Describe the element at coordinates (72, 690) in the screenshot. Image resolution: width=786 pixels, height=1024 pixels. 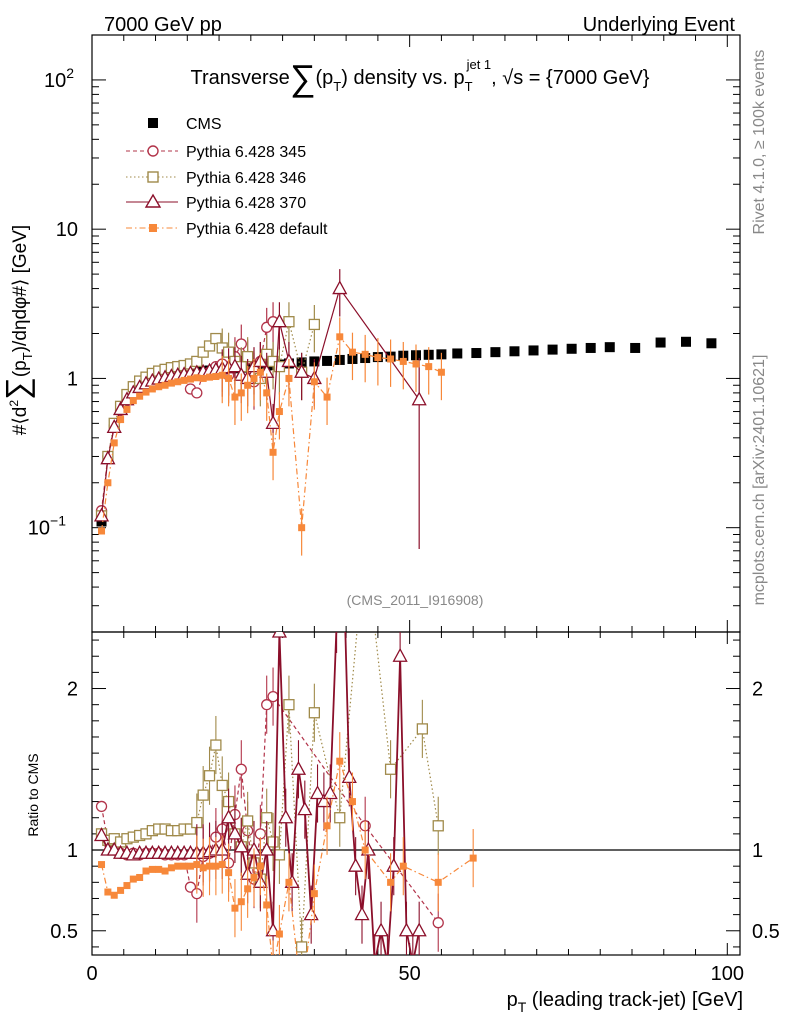
I see `ratio-y-tick-label: 2` at that location.